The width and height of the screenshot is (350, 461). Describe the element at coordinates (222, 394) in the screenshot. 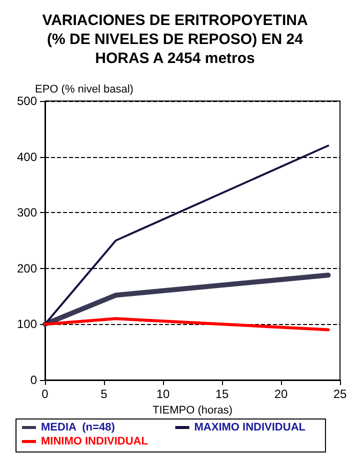

I see `x-tick-label: 15` at that location.